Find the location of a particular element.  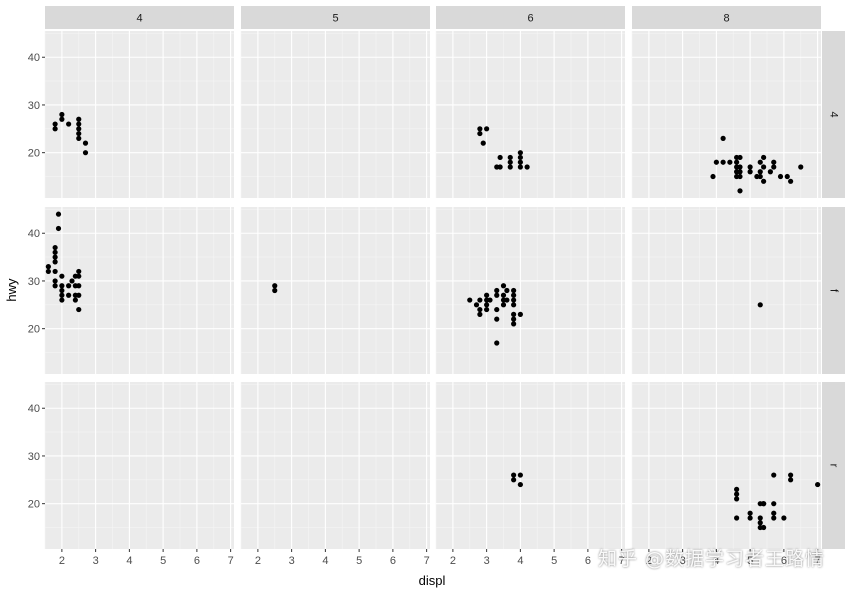

x-tick-label: 3 is located at coordinates (487, 561).